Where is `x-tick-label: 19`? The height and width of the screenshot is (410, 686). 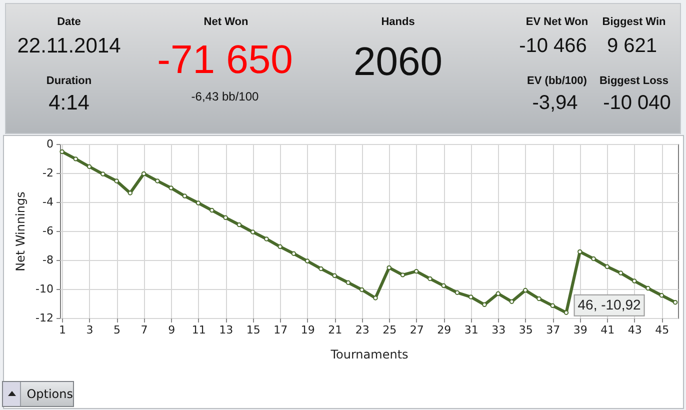
x-tick-label: 19 is located at coordinates (307, 330).